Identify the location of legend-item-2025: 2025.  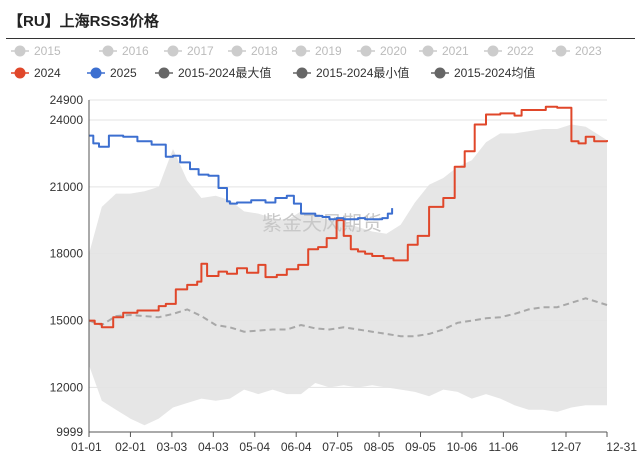
(112, 73).